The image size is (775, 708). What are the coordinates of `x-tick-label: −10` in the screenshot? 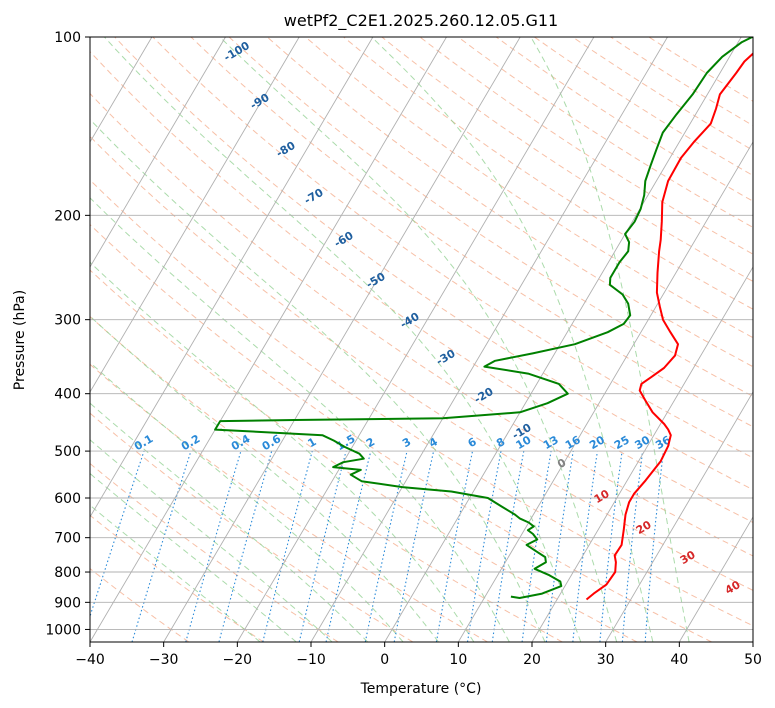 It's located at (311, 660).